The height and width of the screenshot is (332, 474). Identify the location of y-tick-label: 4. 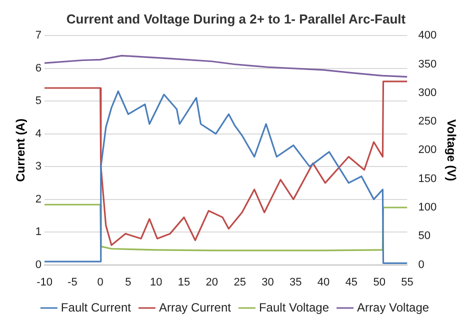
(38, 134).